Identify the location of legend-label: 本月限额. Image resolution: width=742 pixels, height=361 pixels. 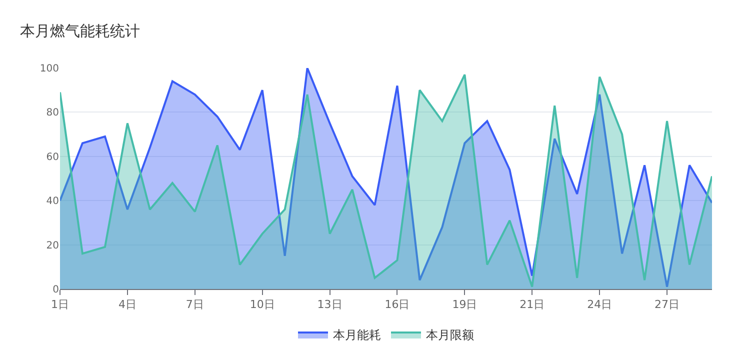
(450, 335).